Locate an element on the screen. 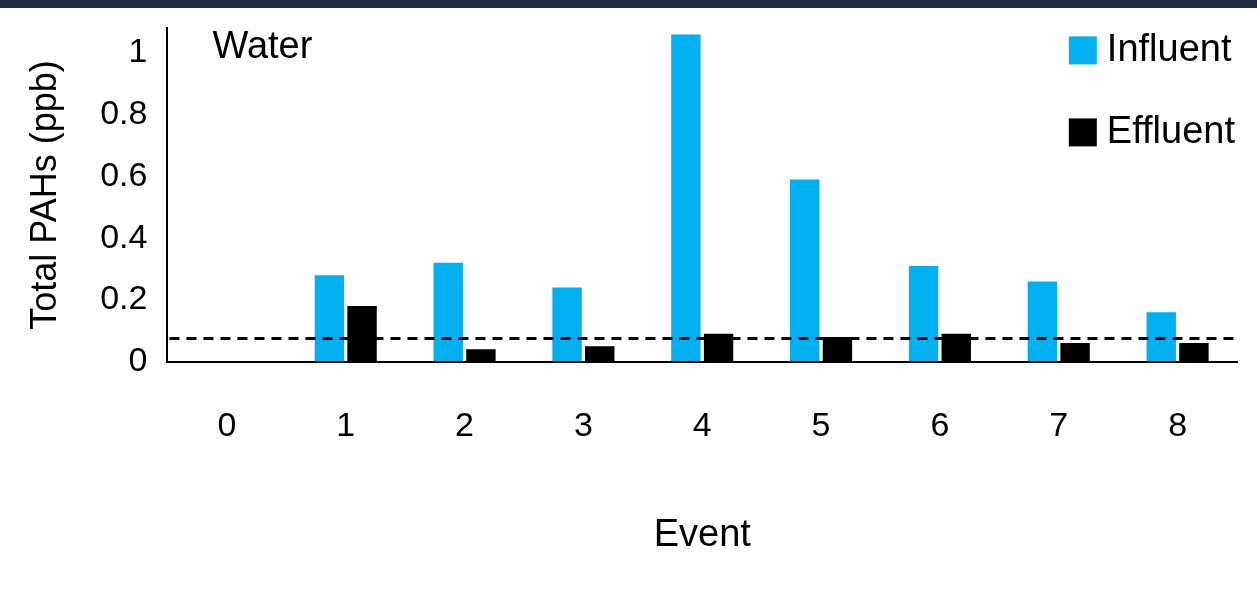 Image resolution: width=1257 pixels, height=602 pixels. legend-label: Effluent is located at coordinates (1171, 129).